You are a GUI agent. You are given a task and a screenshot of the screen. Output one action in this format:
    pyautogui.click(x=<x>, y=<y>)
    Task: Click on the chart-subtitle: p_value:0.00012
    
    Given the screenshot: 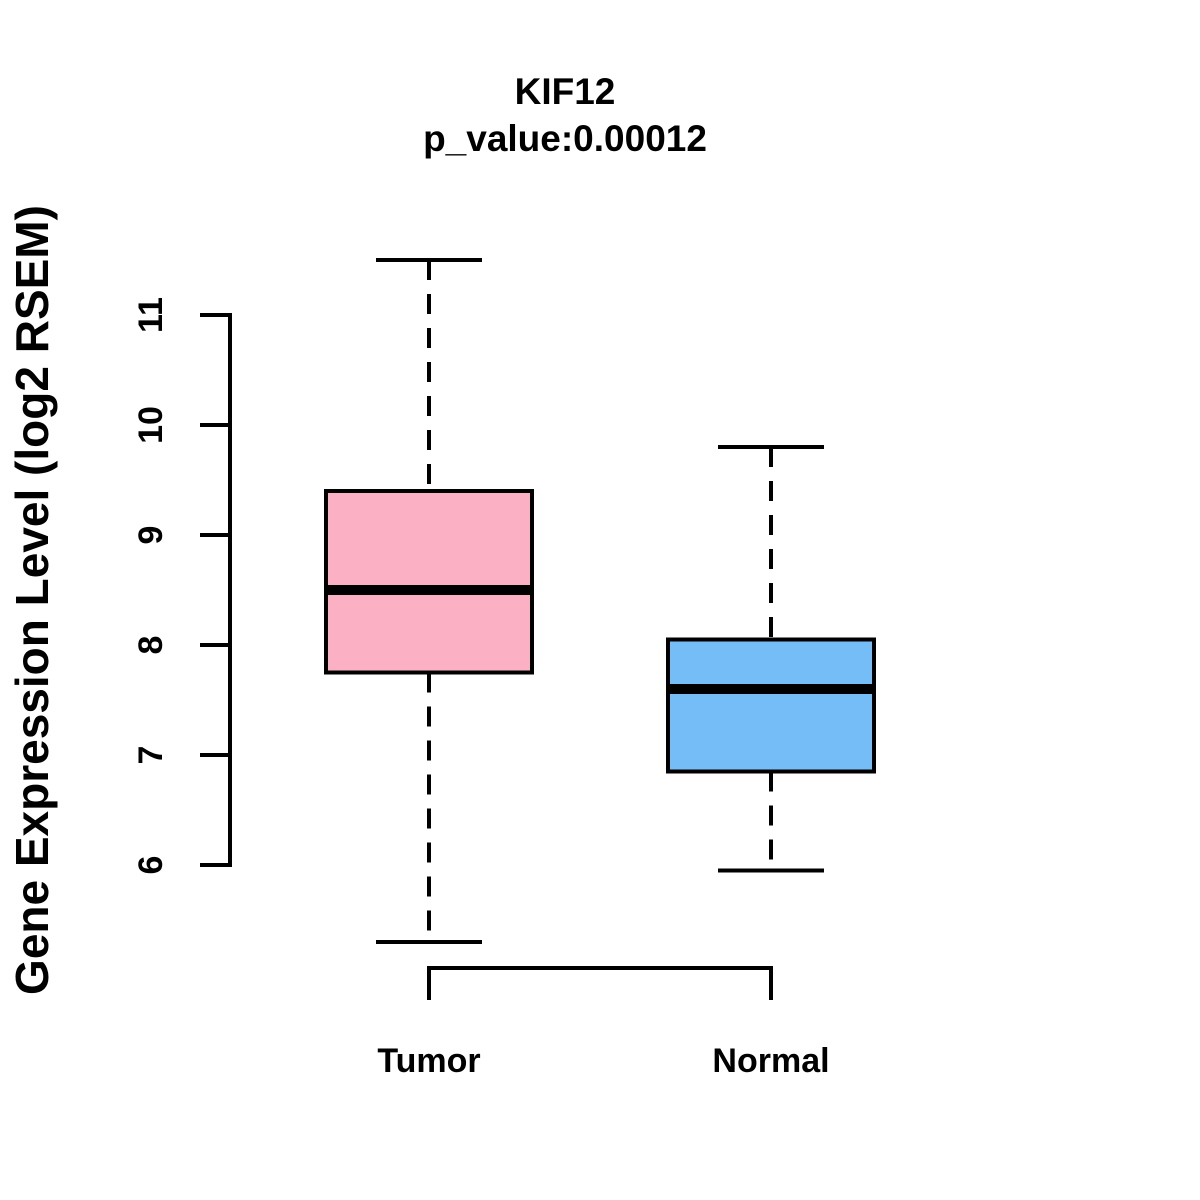 What is the action you would take?
    pyautogui.click(x=565, y=138)
    